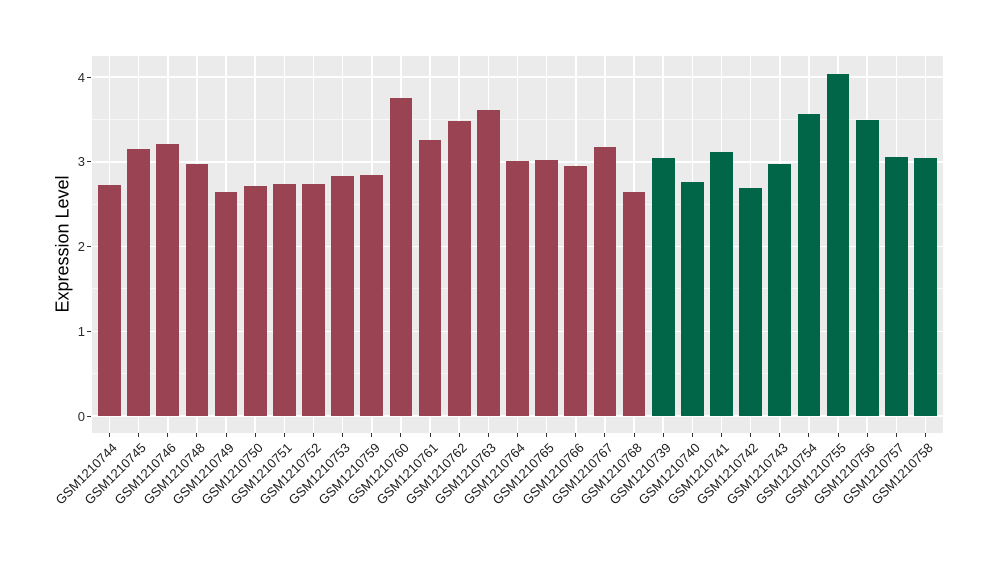 The image size is (1000, 580). What do you see at coordinates (197, 290) in the screenshot?
I see `bar-GSM1210748` at bounding box center [197, 290].